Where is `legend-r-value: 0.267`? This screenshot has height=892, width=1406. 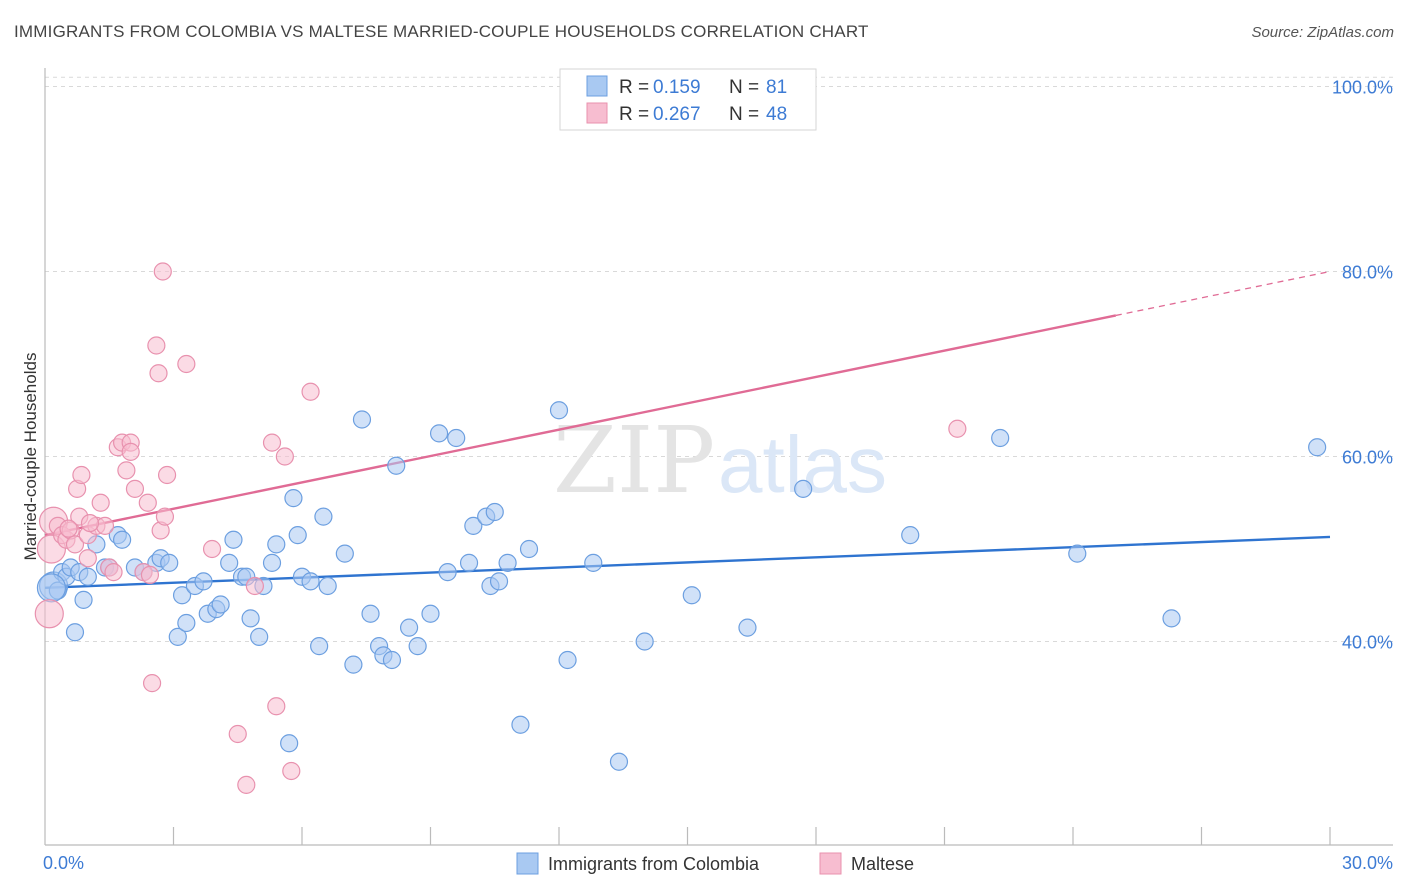 legend-r-value: 0.267 is located at coordinates (677, 114).